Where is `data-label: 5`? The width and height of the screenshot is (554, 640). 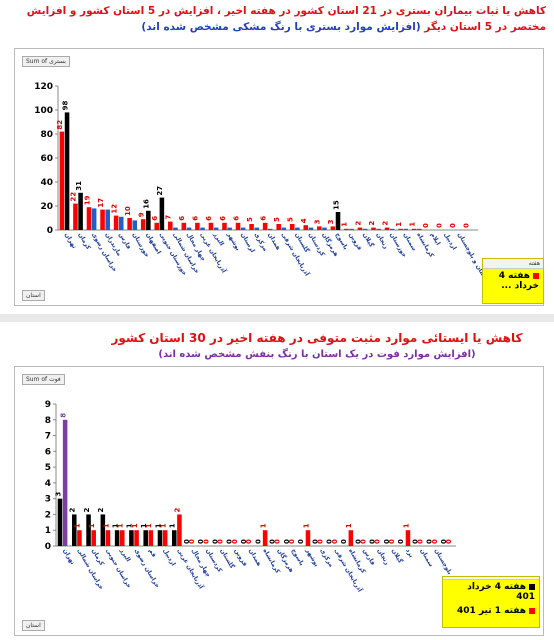
data-label: 5 is located at coordinates (250, 219).